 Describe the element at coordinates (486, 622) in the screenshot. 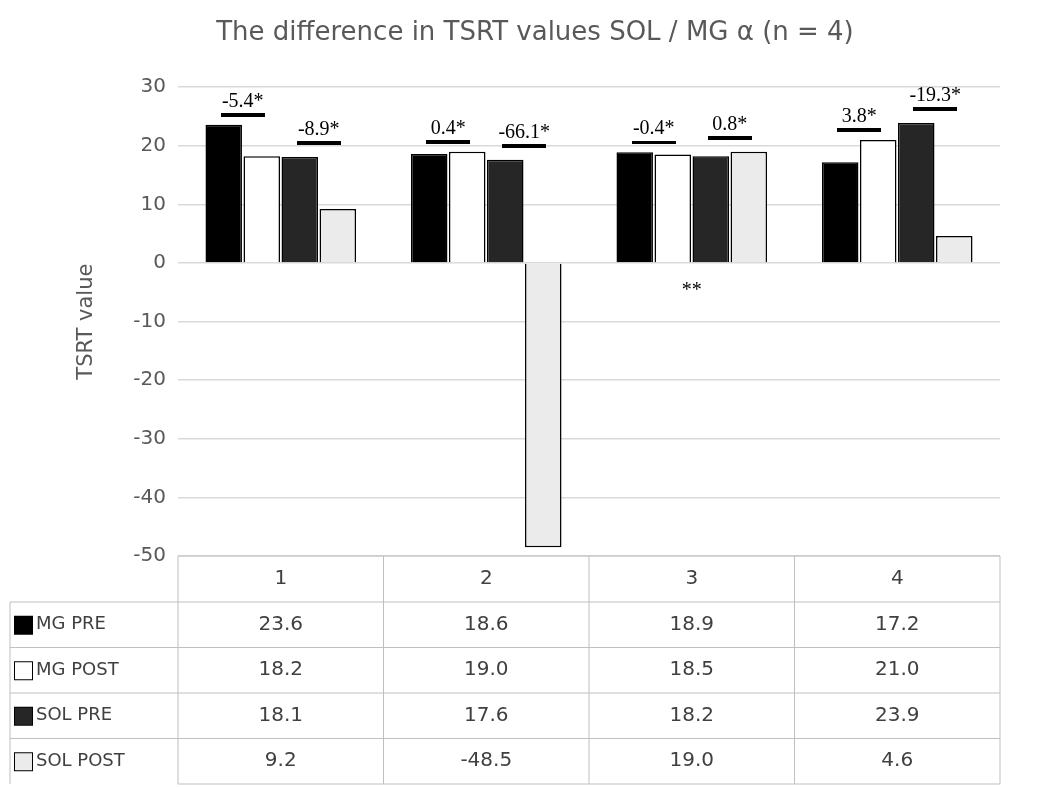

I see `data-label: 18.6` at that location.